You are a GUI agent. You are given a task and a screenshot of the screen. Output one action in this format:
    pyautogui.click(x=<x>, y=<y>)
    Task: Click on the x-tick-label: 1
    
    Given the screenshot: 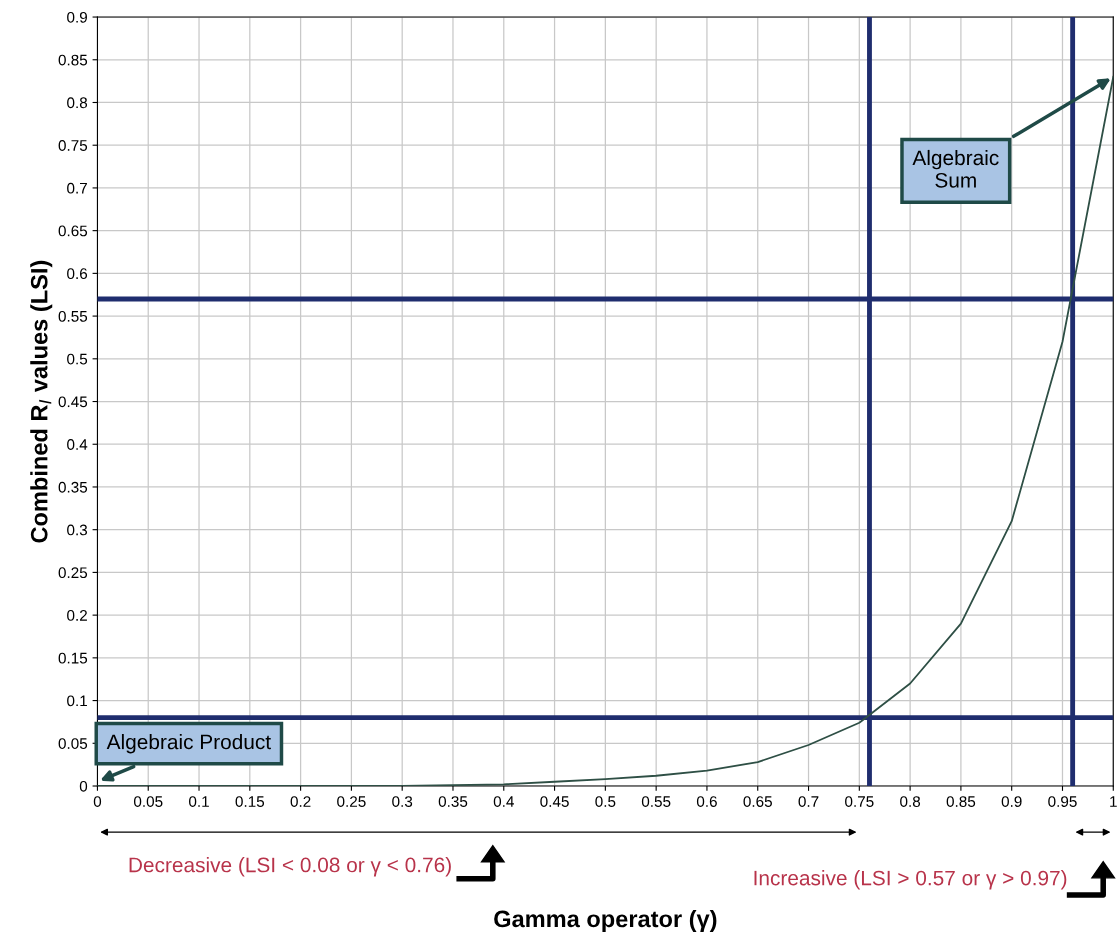 What is the action you would take?
    pyautogui.click(x=1113, y=801)
    